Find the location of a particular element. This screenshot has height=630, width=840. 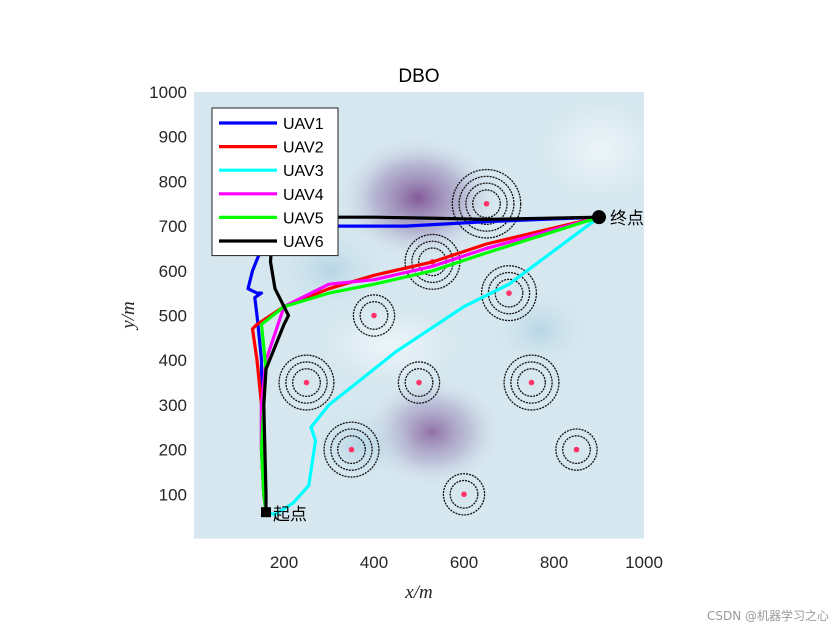

x-tick-label: 400 is located at coordinates (374, 562).